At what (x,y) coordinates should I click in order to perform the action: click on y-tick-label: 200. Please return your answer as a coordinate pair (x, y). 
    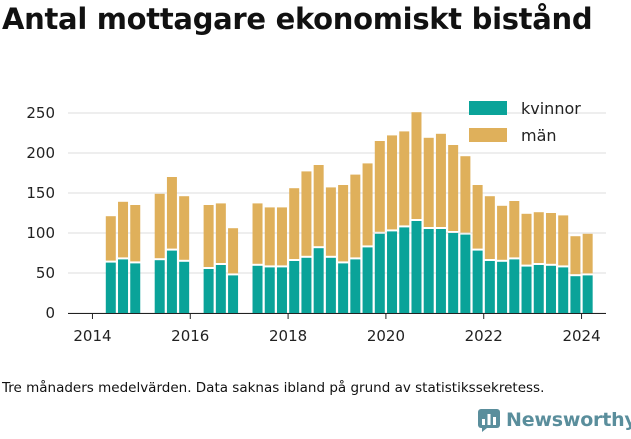
    Looking at the image, I should click on (40, 153).